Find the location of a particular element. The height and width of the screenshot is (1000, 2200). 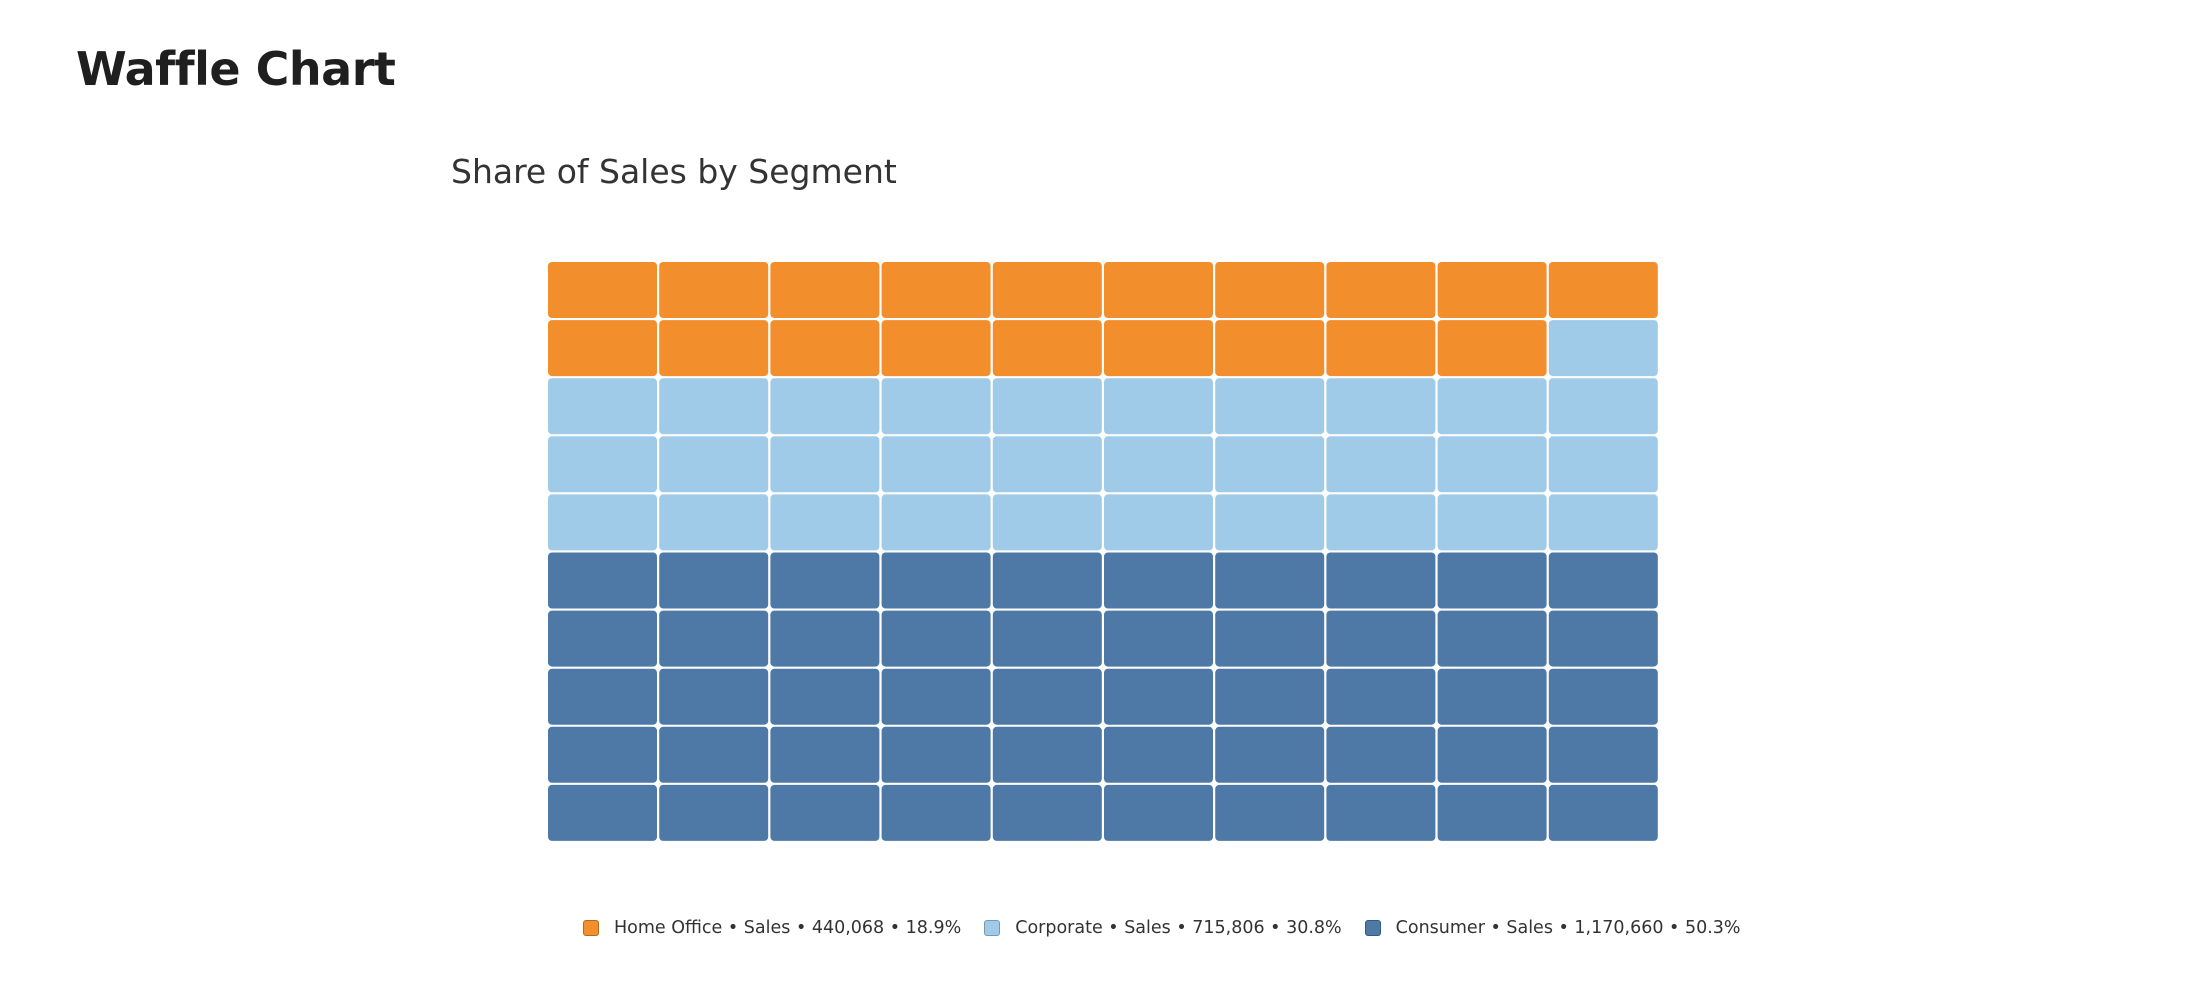

legend-item-home-office: Home Office • Sales • 440,068 • 18.9% is located at coordinates (772, 928).